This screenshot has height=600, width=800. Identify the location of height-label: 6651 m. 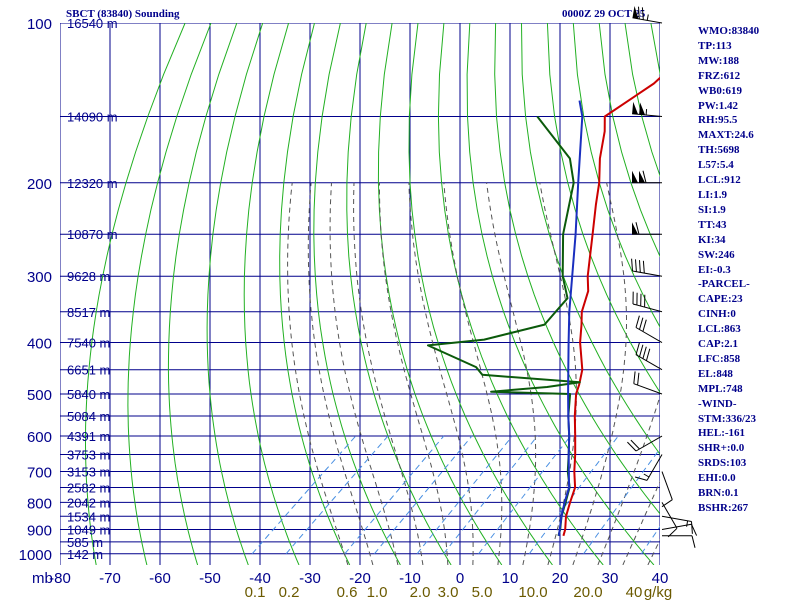
(88, 370).